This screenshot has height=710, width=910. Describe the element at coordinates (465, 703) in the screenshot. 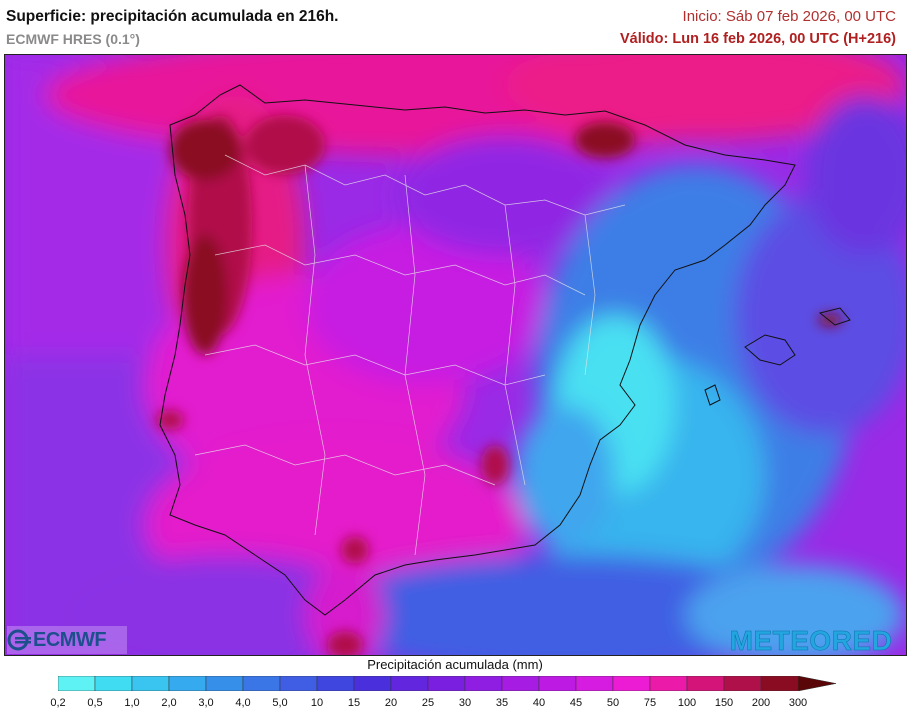

I see `scale-tick-label: 30` at that location.